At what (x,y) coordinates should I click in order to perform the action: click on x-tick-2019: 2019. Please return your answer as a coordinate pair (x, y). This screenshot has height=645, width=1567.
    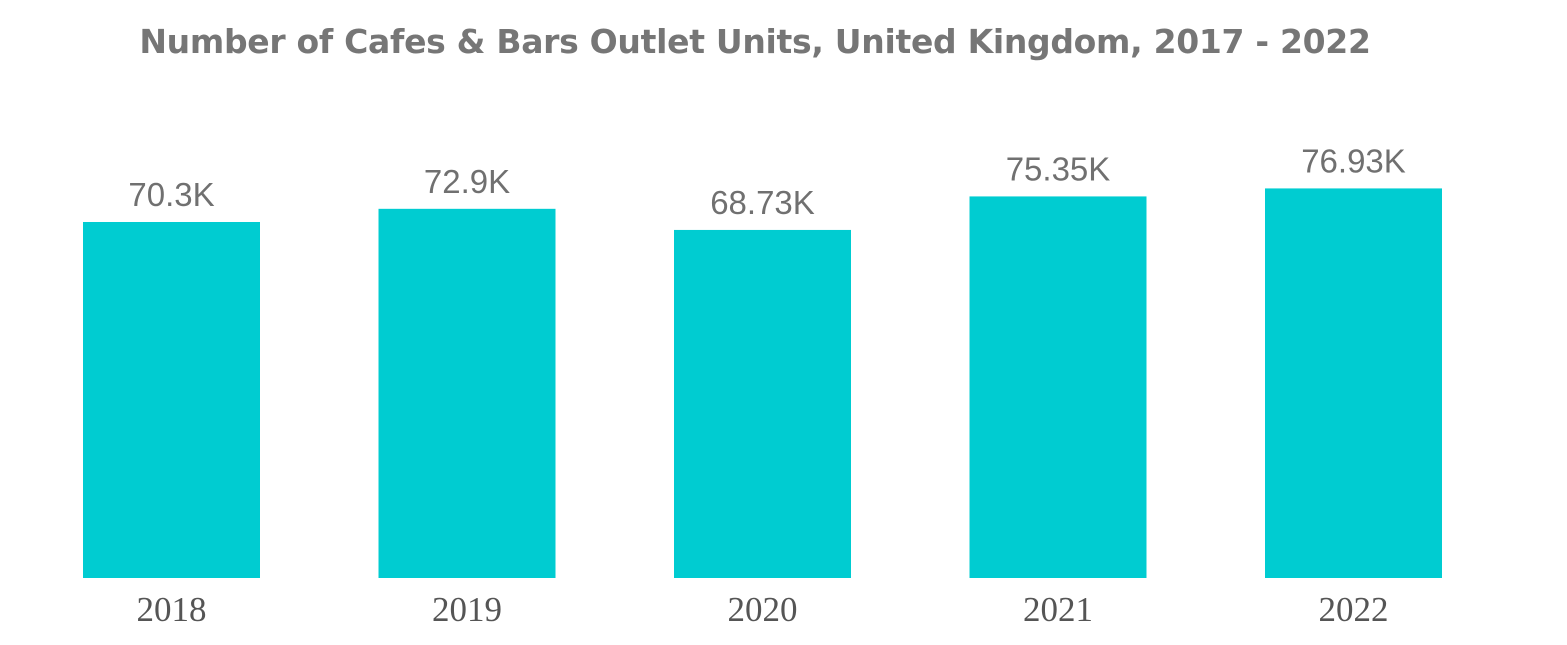
    Looking at the image, I should click on (467, 609).